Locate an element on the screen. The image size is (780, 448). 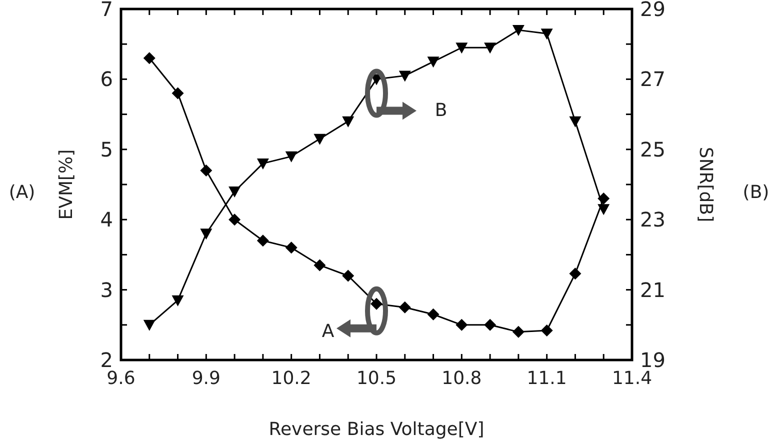
y2-tick-label: 27 is located at coordinates (653, 79).